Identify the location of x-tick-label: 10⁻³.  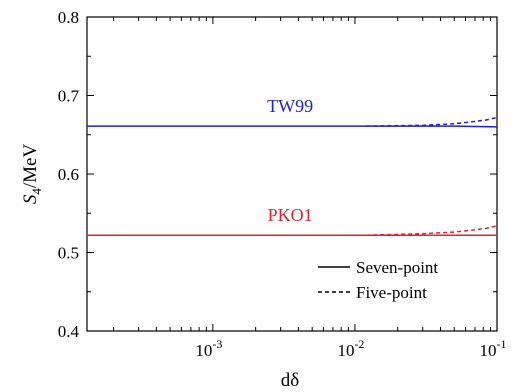
(208, 348).